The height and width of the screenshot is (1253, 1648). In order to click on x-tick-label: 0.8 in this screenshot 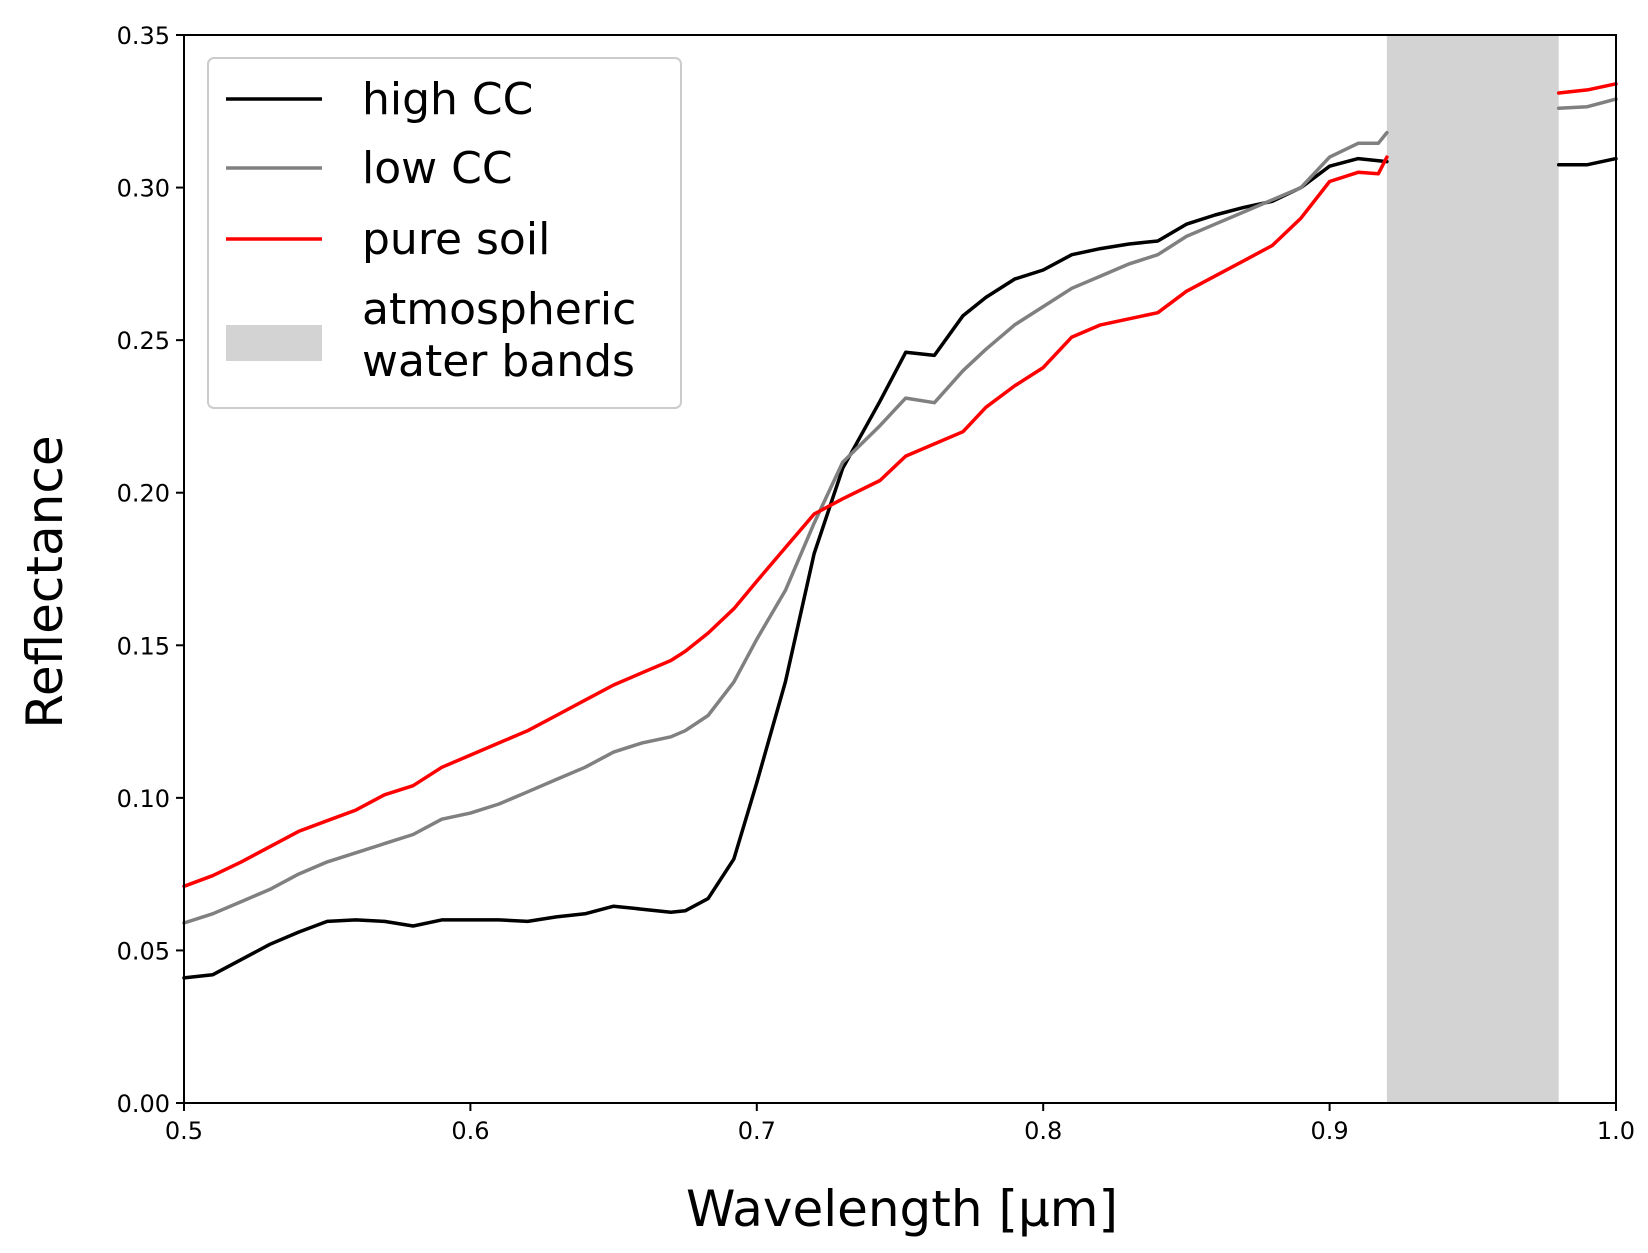, I will do `click(1043, 1131)`.